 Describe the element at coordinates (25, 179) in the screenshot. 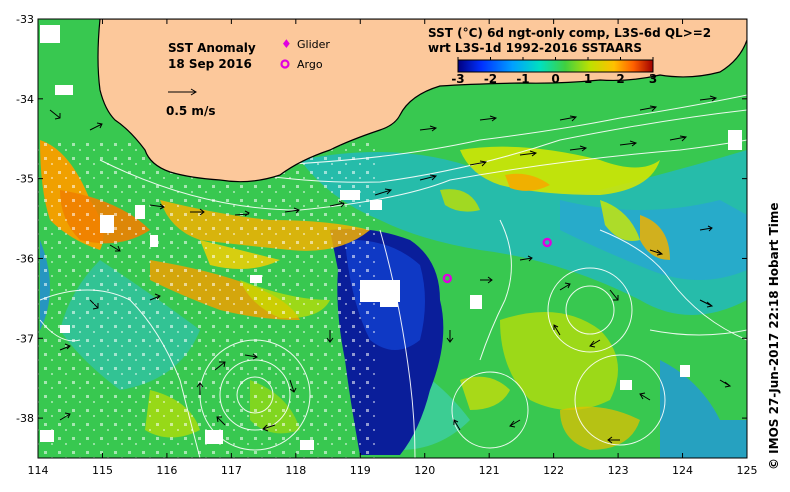

I see `y-tick-label: -35` at that location.